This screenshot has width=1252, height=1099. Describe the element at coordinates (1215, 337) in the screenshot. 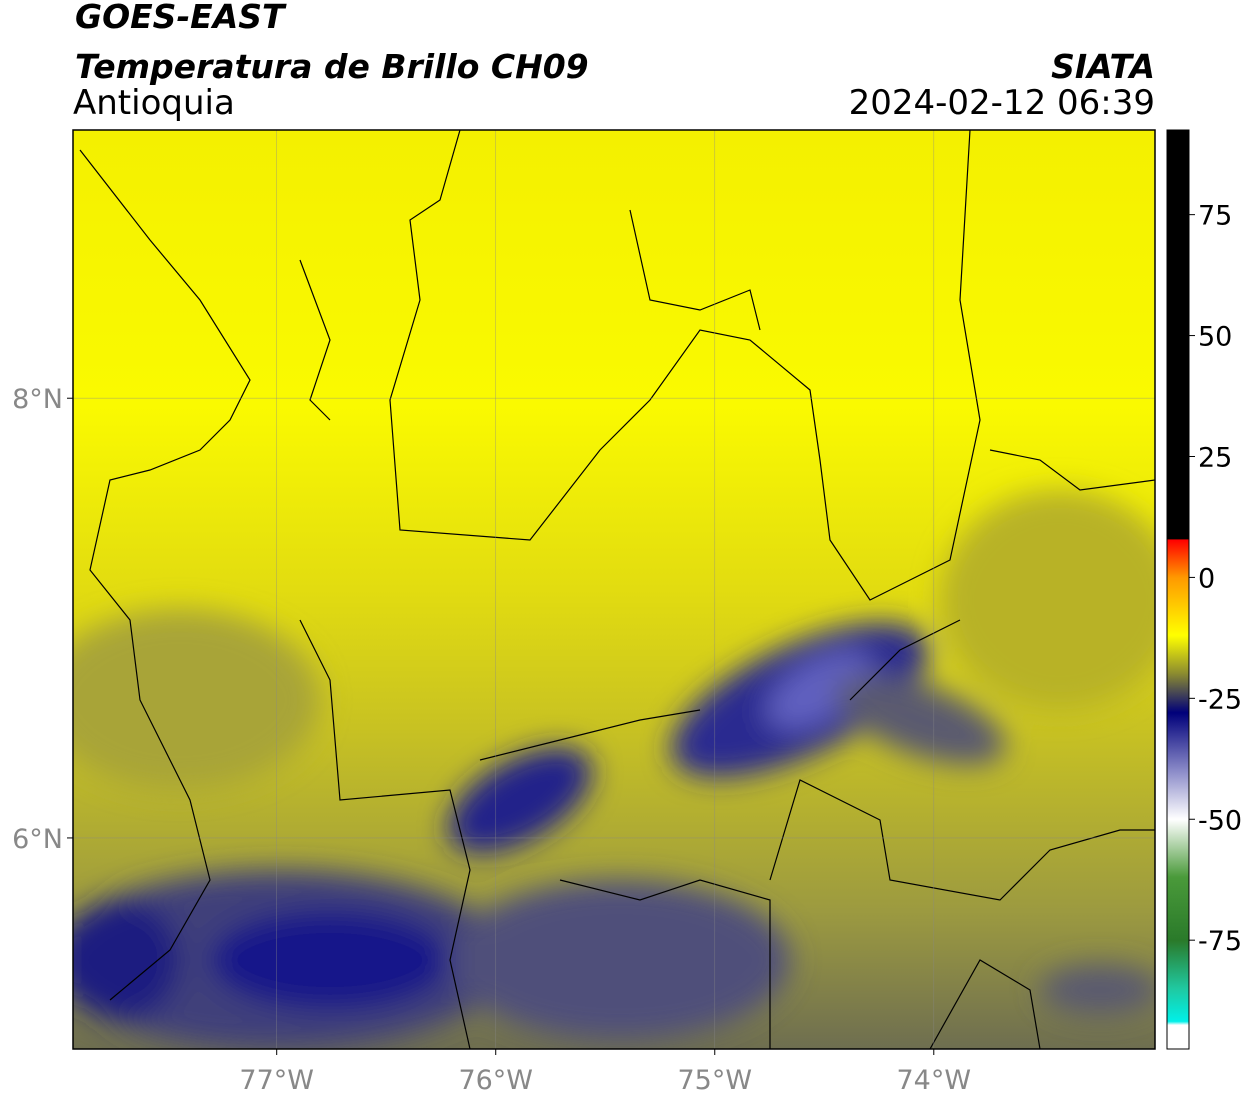

I see `colorbar-tick-label: 50` at that location.